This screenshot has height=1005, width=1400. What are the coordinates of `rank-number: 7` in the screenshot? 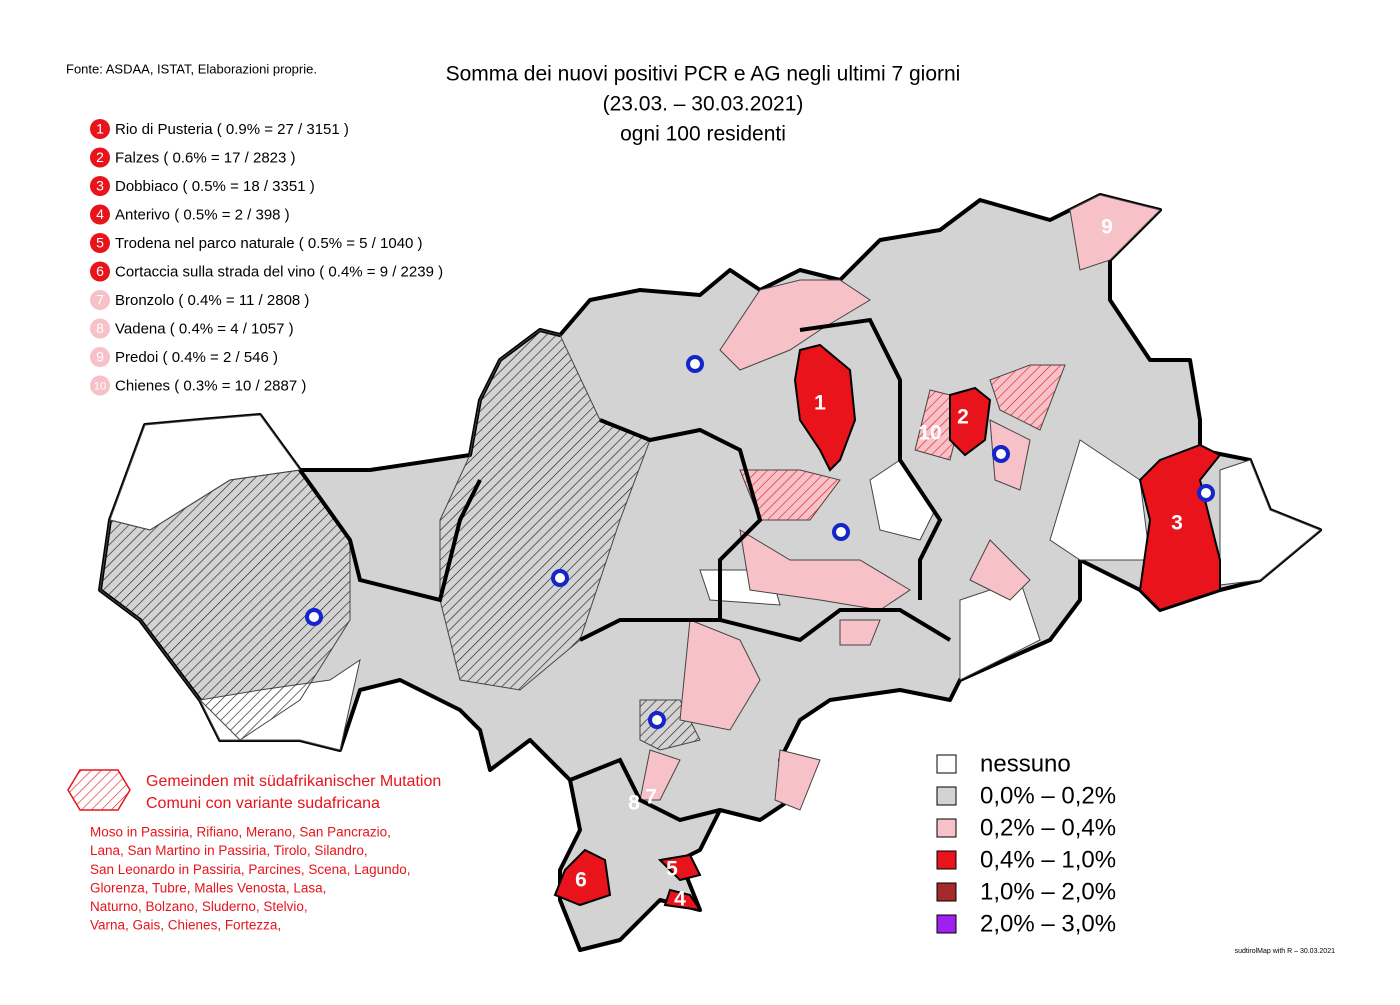 It's located at (100, 300).